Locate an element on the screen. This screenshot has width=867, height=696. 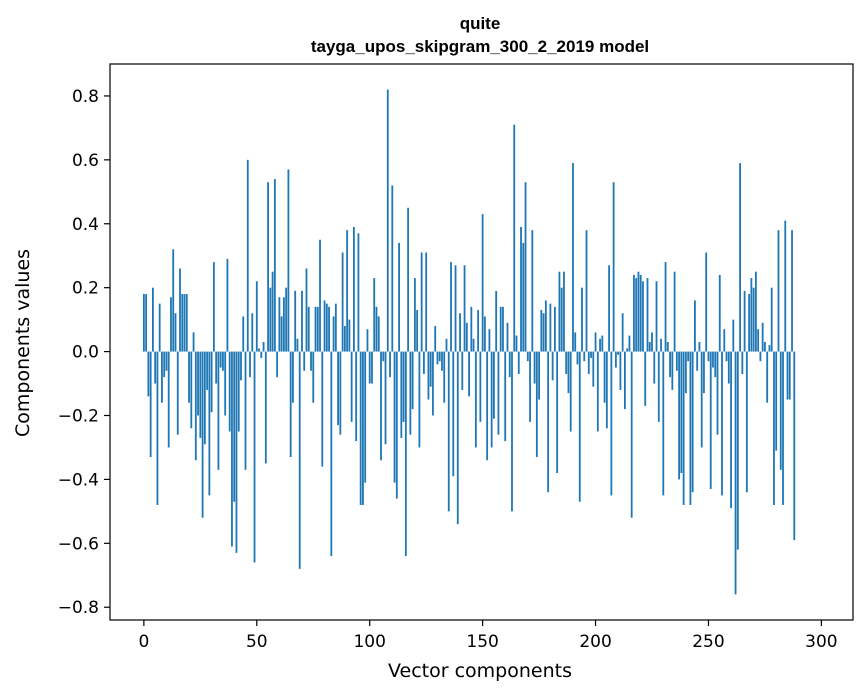
x-tick-label: 300 is located at coordinates (821, 642).